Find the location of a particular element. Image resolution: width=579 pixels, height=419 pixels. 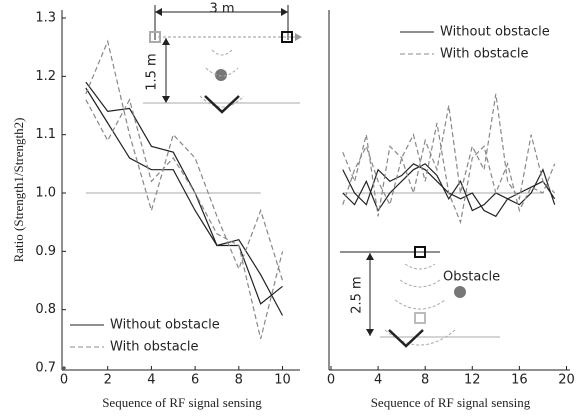

y-tick-label: 0.8 is located at coordinates (45, 309).